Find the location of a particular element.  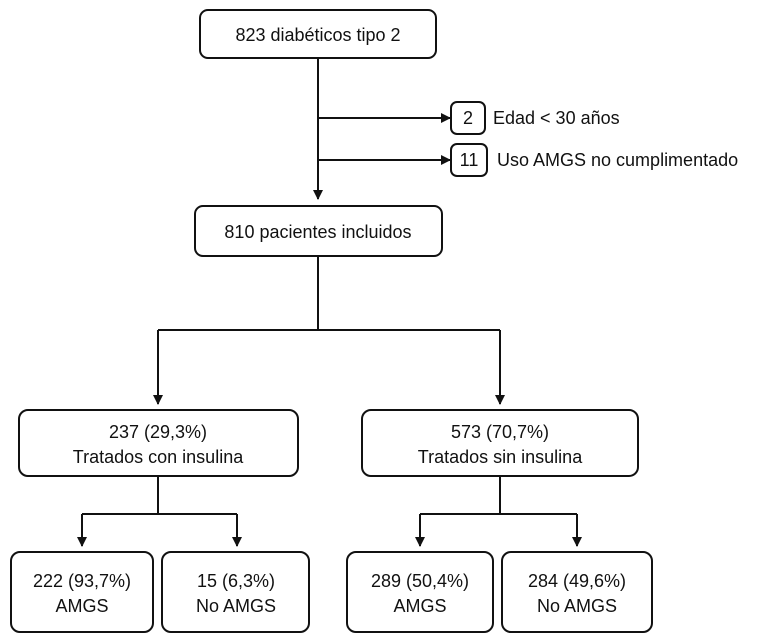

node-root: 823 diabéticos tipo 2 is located at coordinates (318, 34).